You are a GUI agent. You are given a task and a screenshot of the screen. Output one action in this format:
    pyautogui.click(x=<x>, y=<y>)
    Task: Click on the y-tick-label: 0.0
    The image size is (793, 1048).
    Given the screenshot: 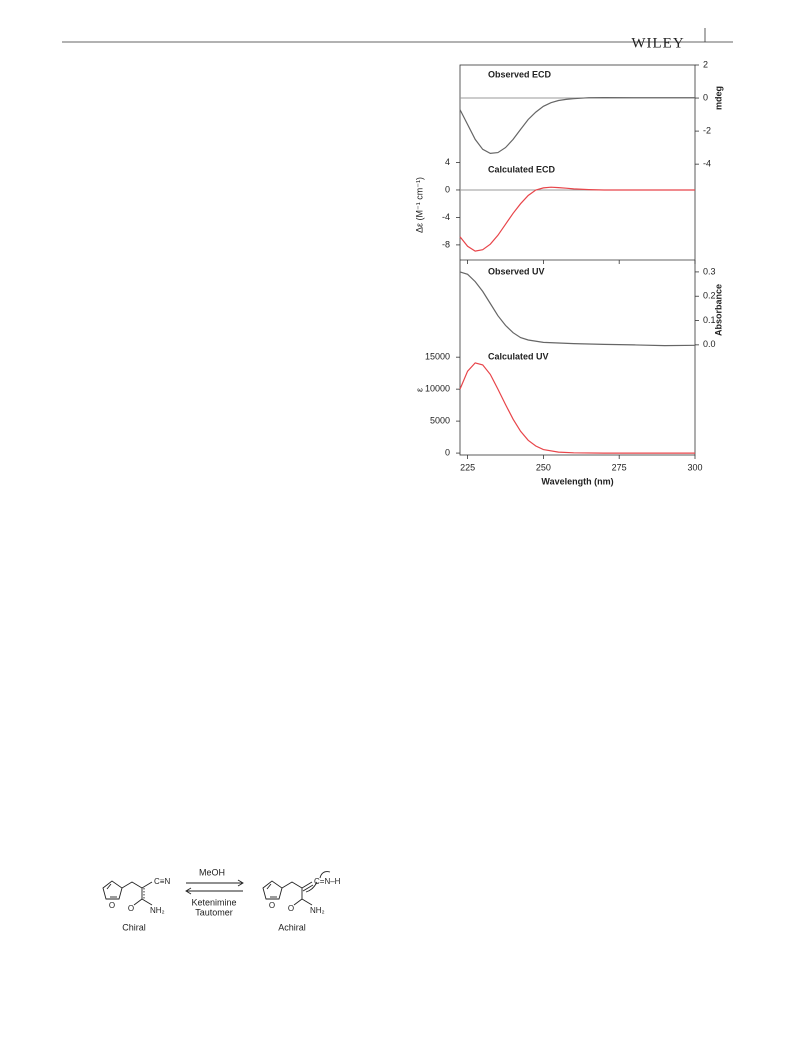 What is the action you would take?
    pyautogui.click(x=709, y=344)
    